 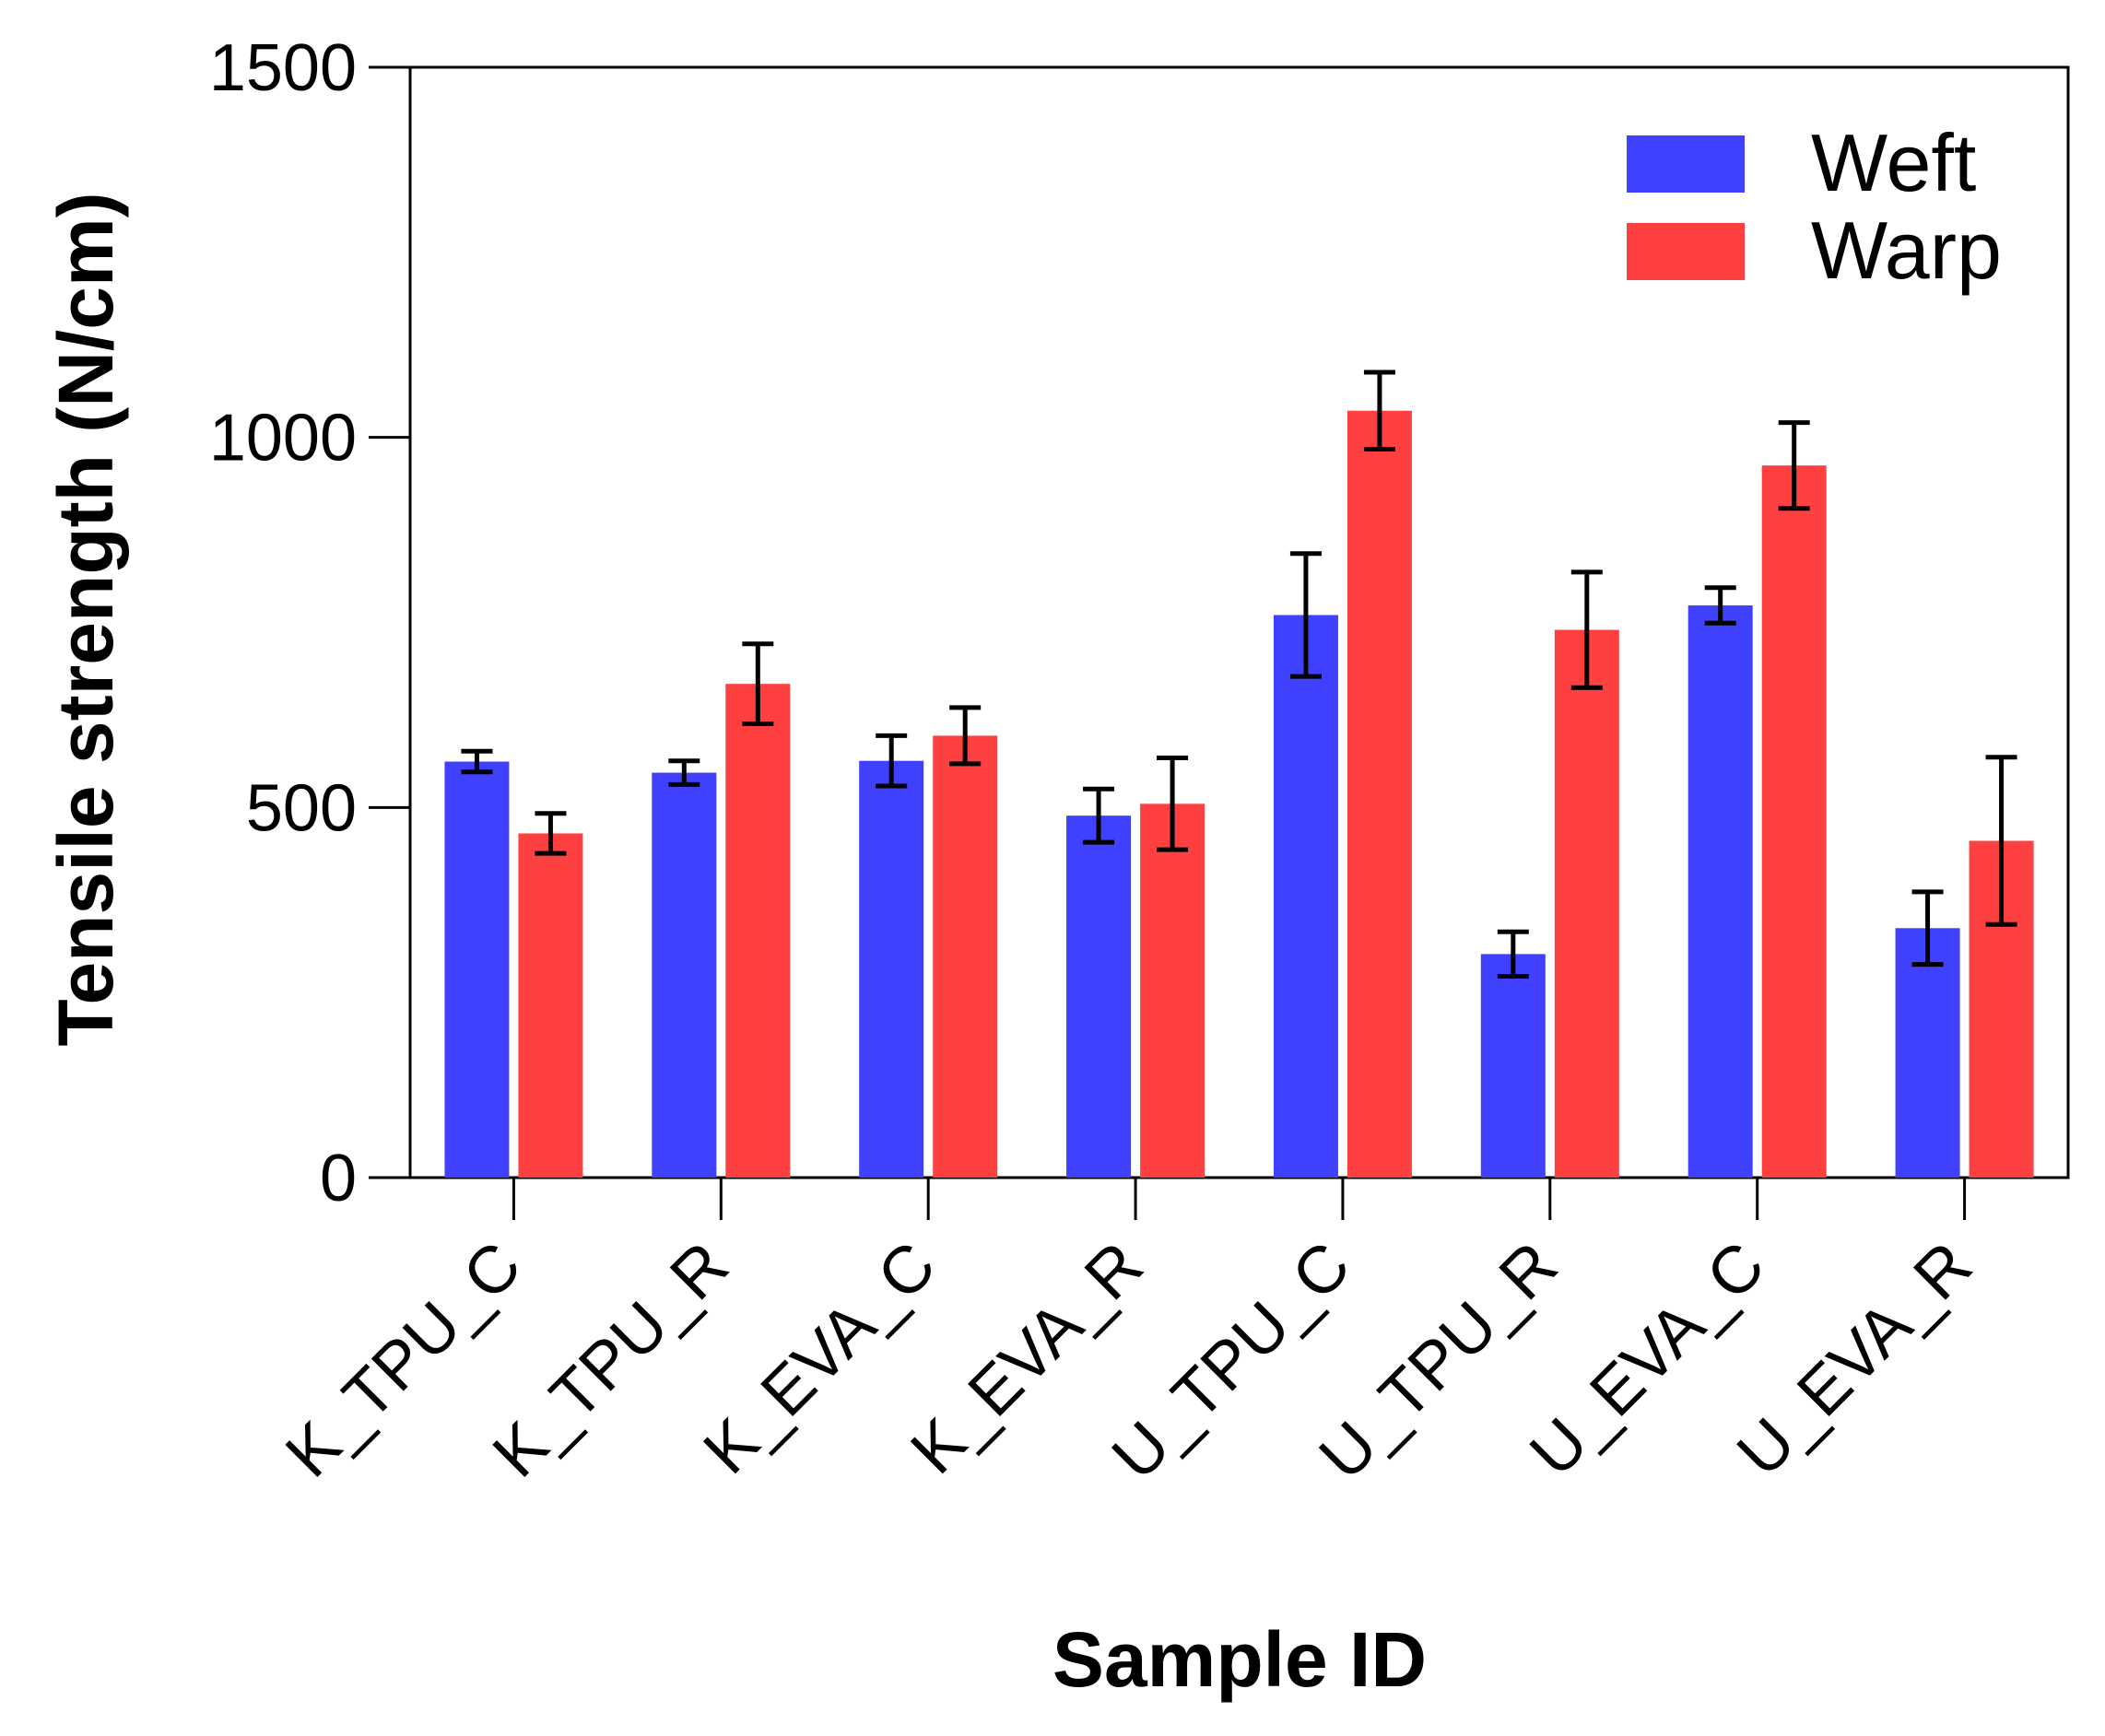 What do you see at coordinates (477, 970) in the screenshot?
I see `bar-weft-K_TPU_C` at bounding box center [477, 970].